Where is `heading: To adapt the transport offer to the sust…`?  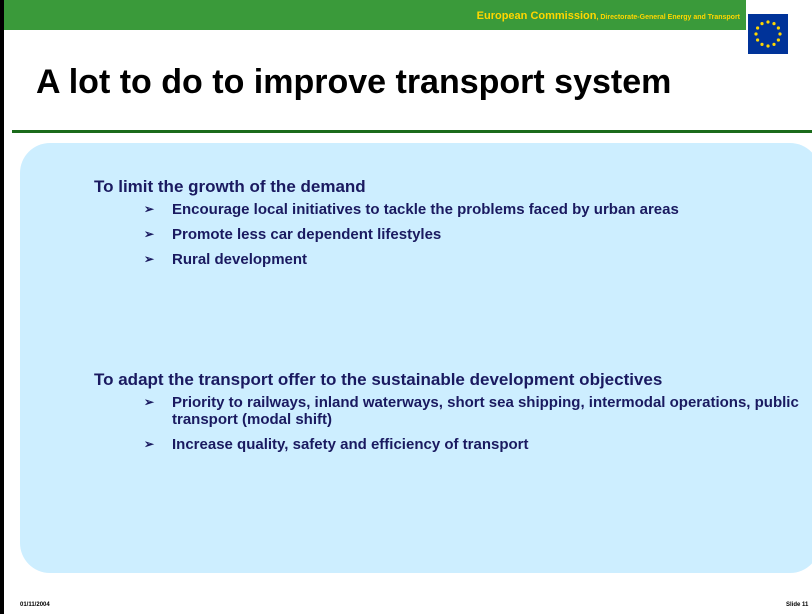 heading: To adapt the transport offer to the sust… is located at coordinates (378, 379).